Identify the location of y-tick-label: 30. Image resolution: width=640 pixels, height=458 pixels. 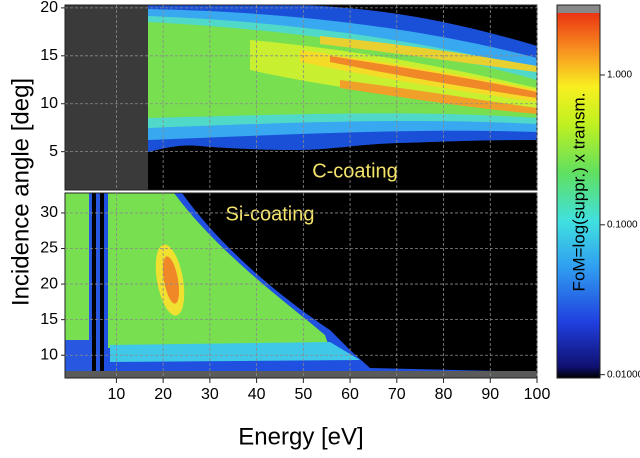
(49, 212).